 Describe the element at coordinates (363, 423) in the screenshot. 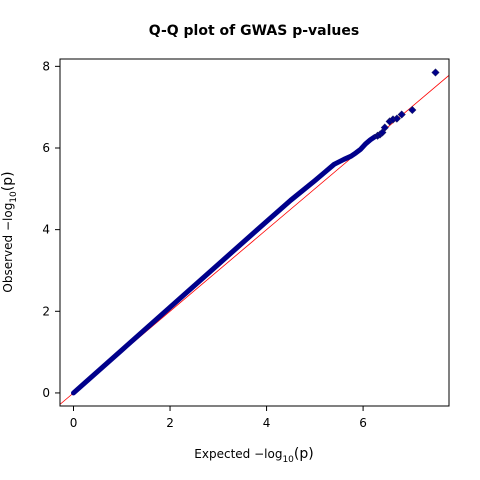

I see `x-tick-label: 6` at that location.